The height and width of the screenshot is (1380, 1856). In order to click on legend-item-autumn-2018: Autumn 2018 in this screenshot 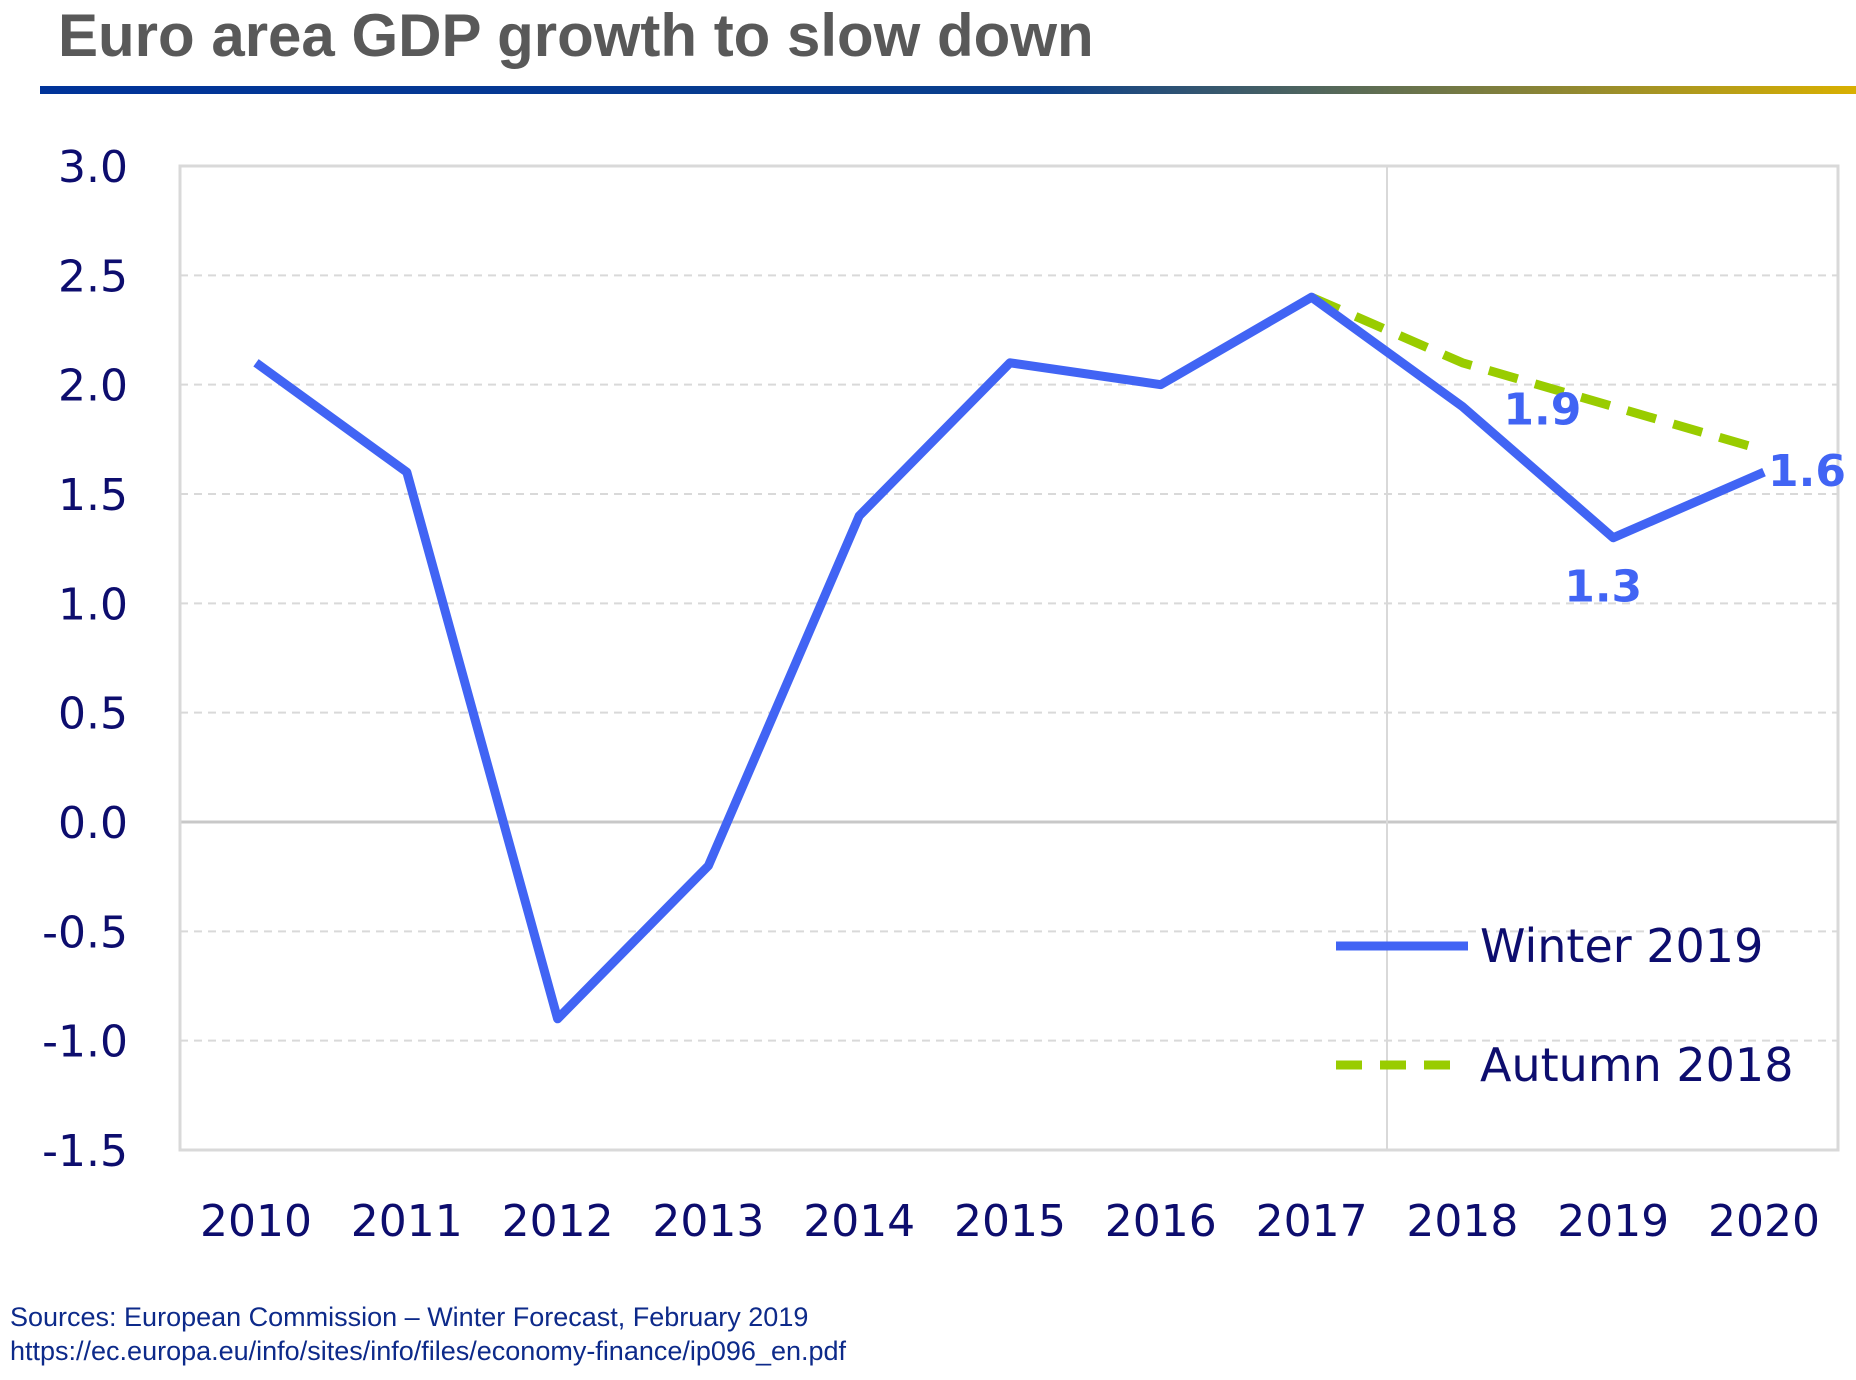, I will do `click(1564, 1065)`.